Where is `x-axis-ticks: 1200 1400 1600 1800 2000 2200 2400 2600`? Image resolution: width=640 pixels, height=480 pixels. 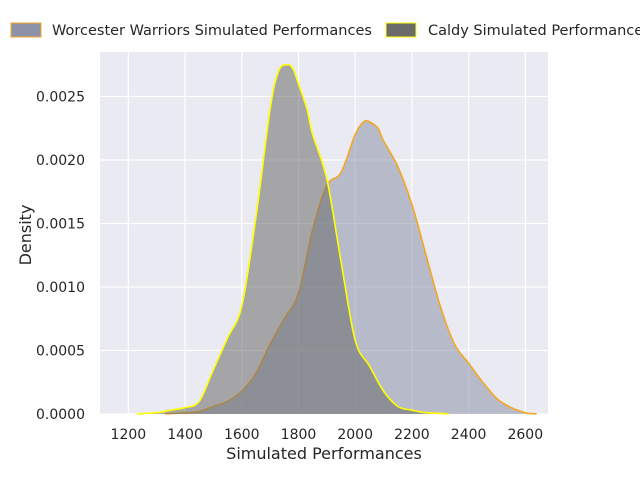 x-axis-ticks: 1200 1400 1600 1800 2000 2200 2400 2600 is located at coordinates (327, 435).